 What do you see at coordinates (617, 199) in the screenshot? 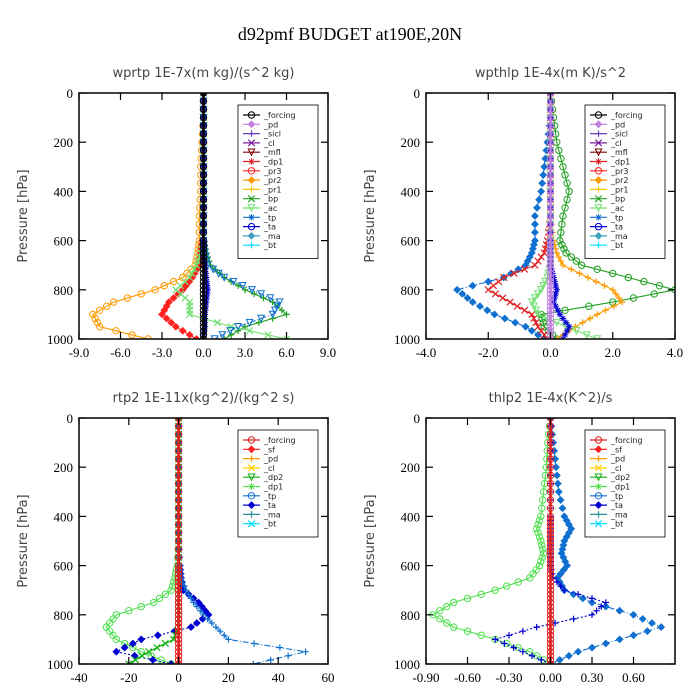
I see `legend-label: _bp` at bounding box center [617, 199].